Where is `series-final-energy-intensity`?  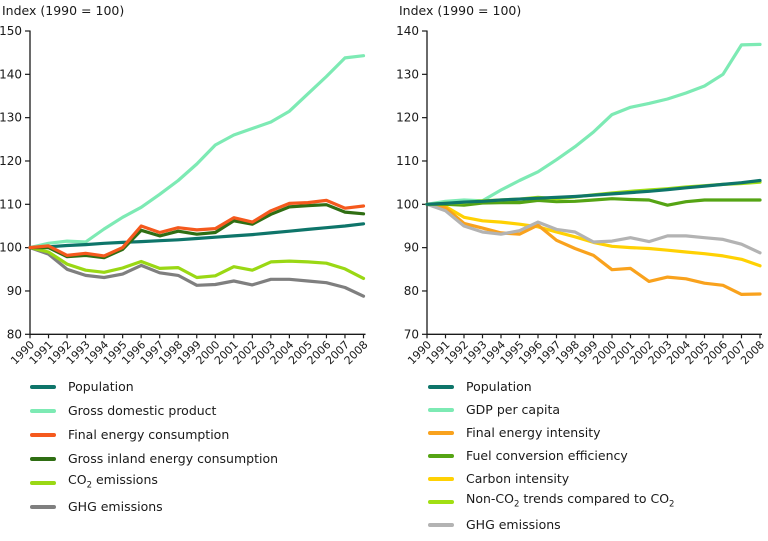
series-final-energy-intensity is located at coordinates (593, 249).